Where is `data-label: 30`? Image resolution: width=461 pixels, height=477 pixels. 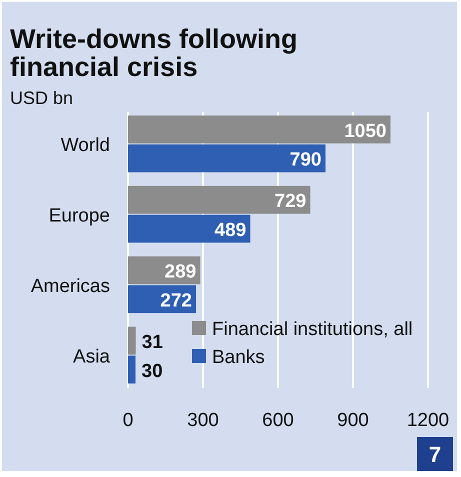 data-label: 30 is located at coordinates (152, 371).